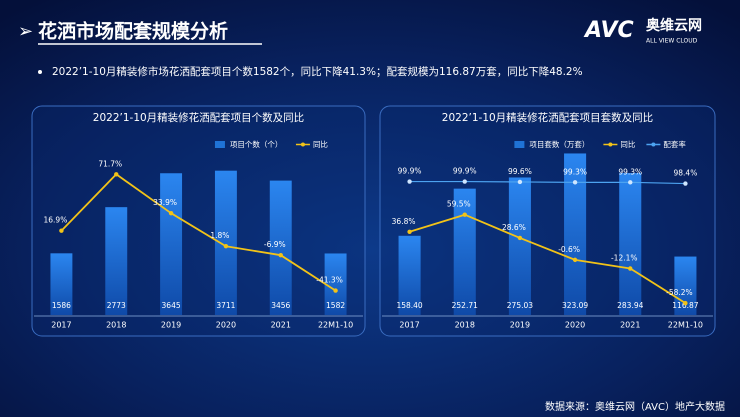 The image size is (740, 417). I want to click on legend-label: 配套率, so click(674, 144).